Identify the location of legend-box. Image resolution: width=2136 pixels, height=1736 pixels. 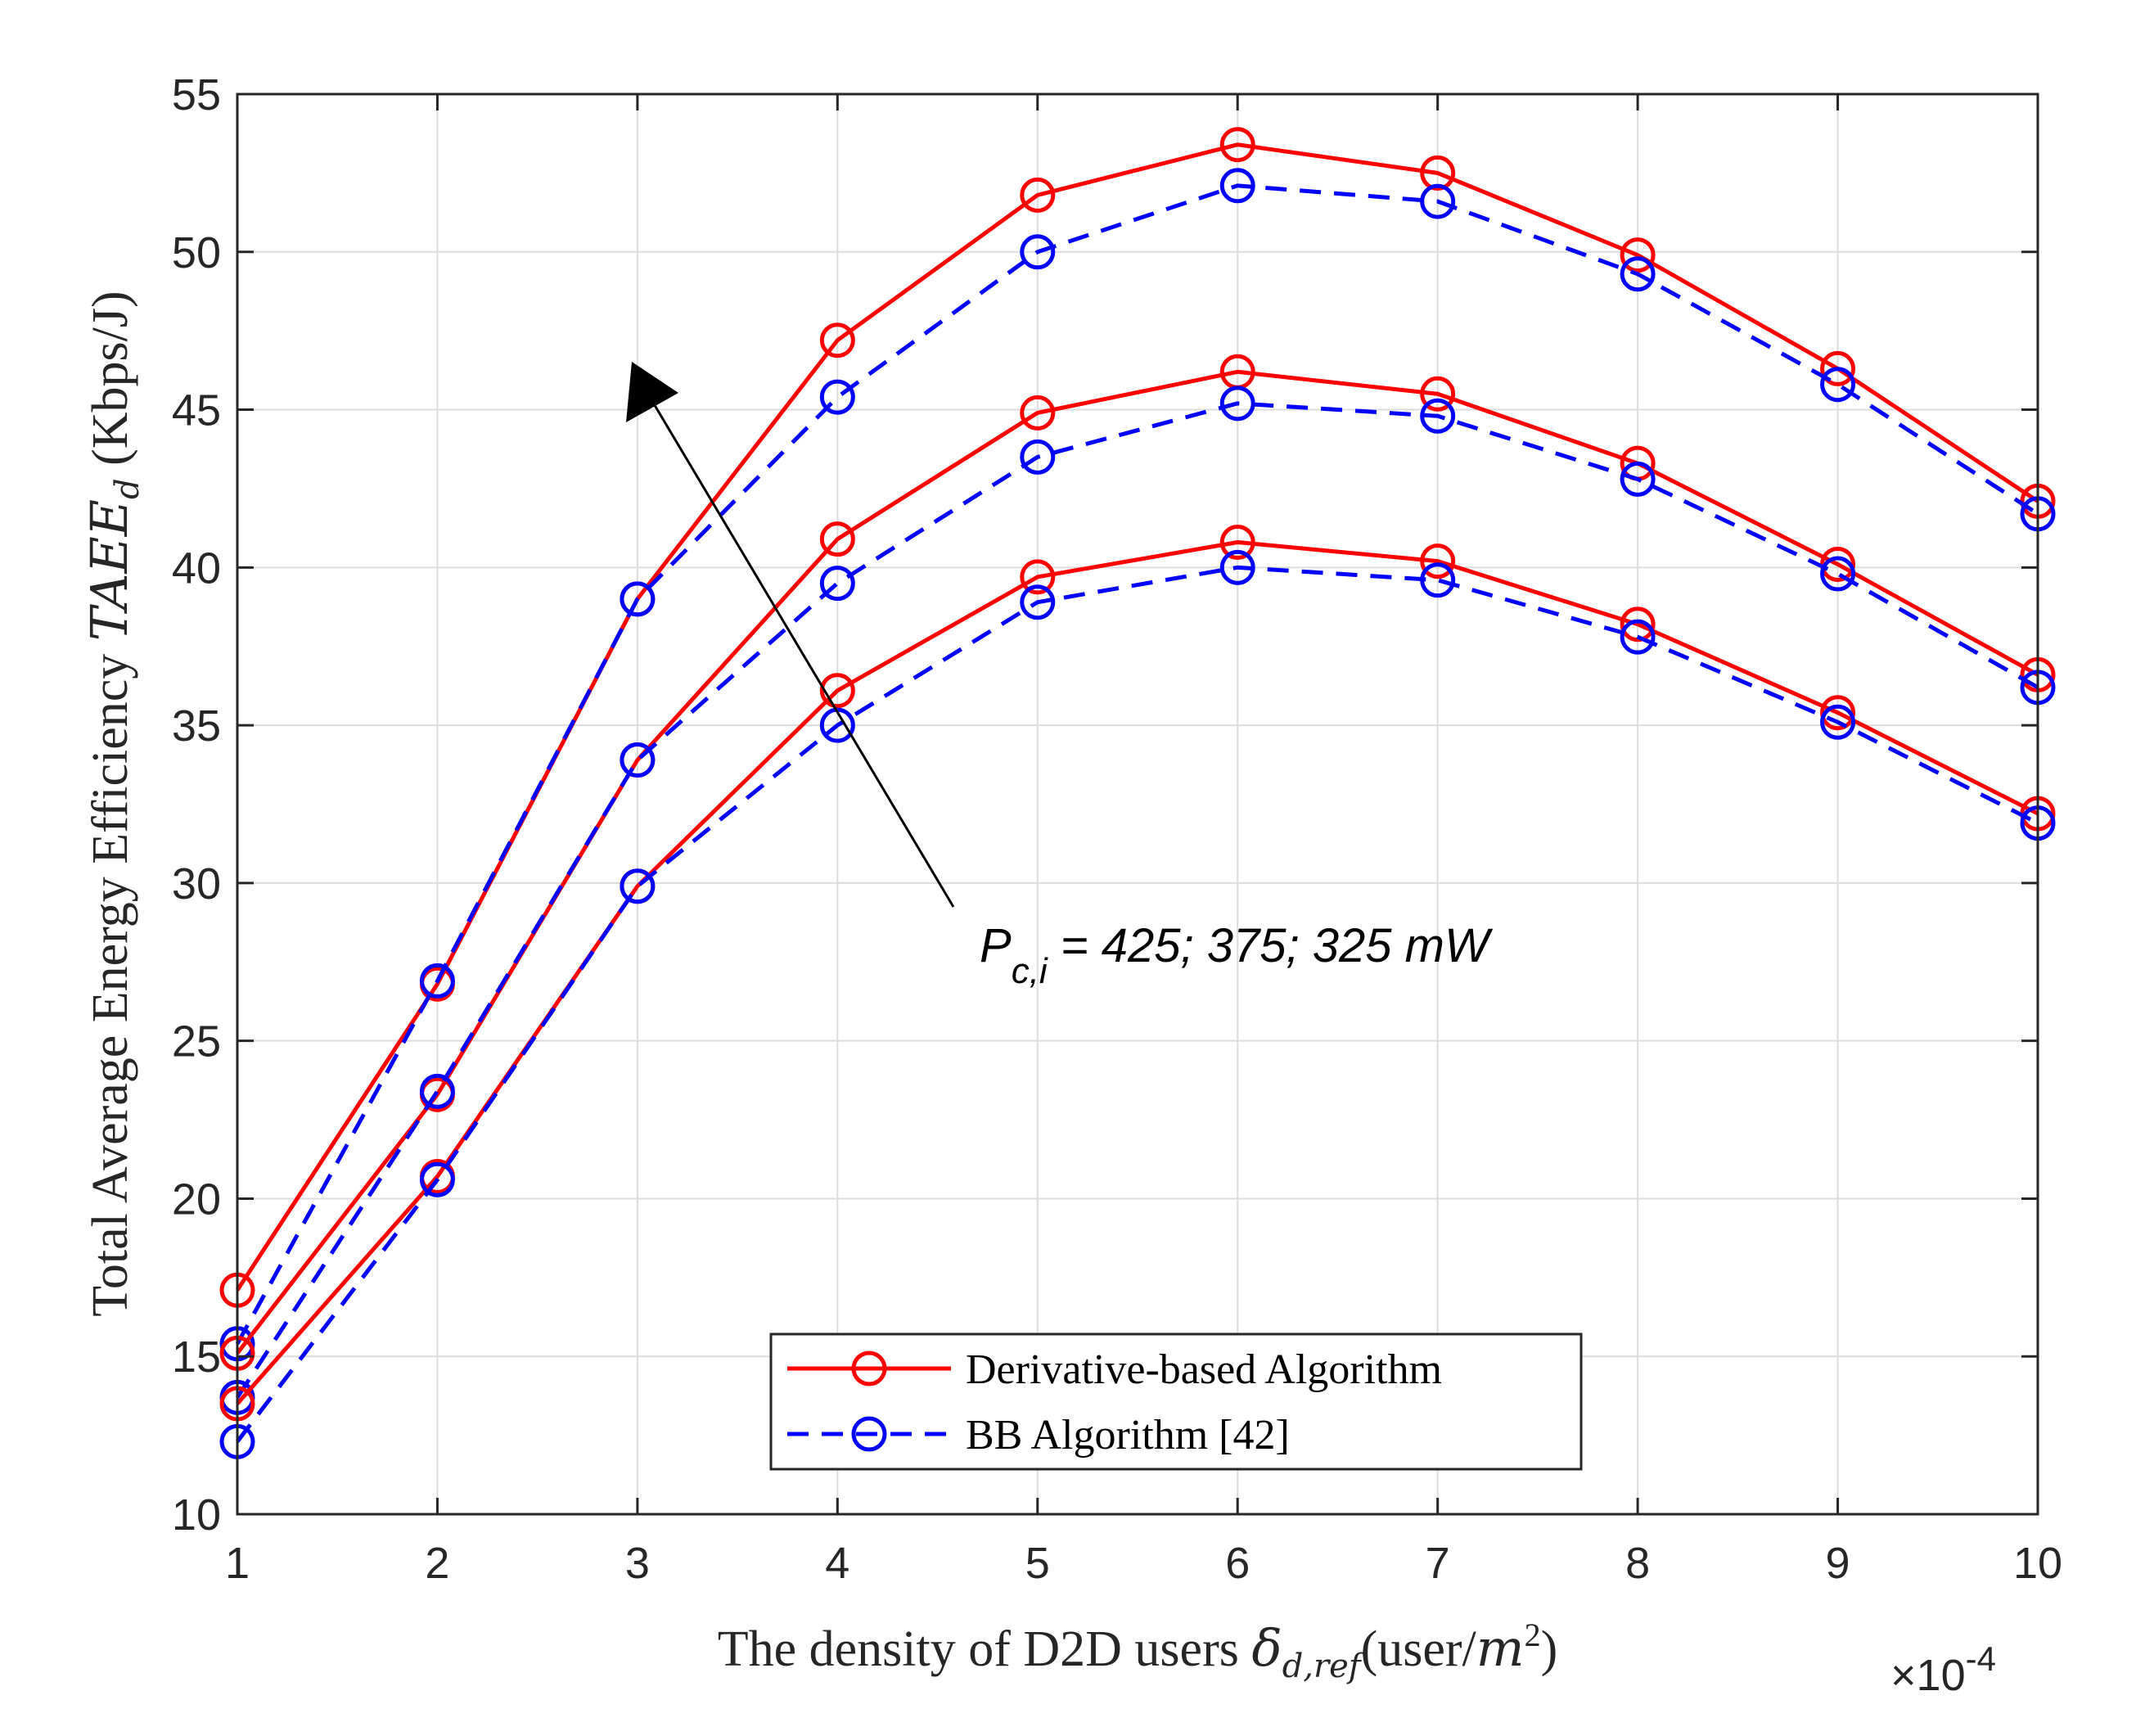
(1176, 1401).